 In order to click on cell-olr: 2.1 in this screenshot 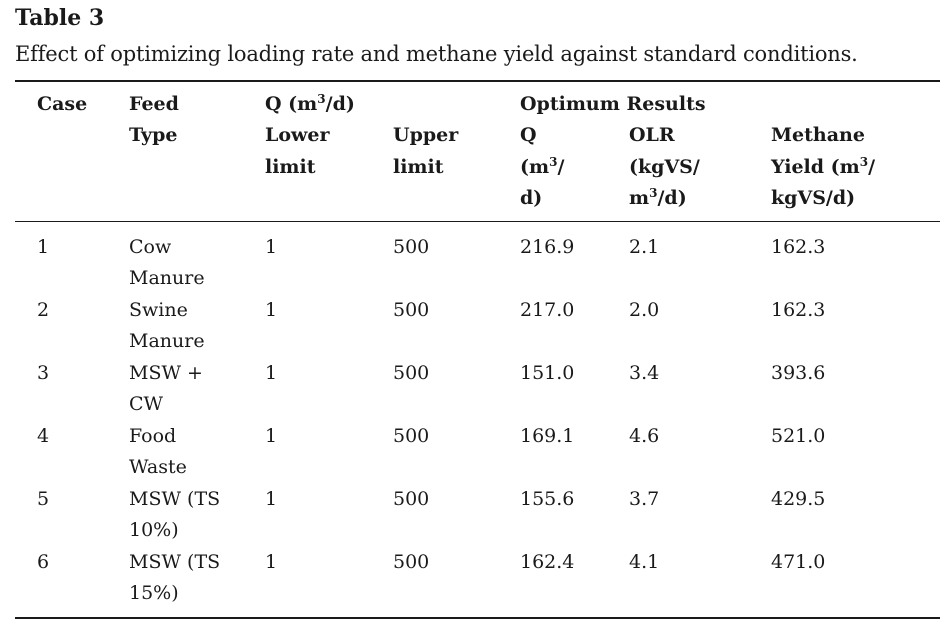, I will do `click(644, 247)`.